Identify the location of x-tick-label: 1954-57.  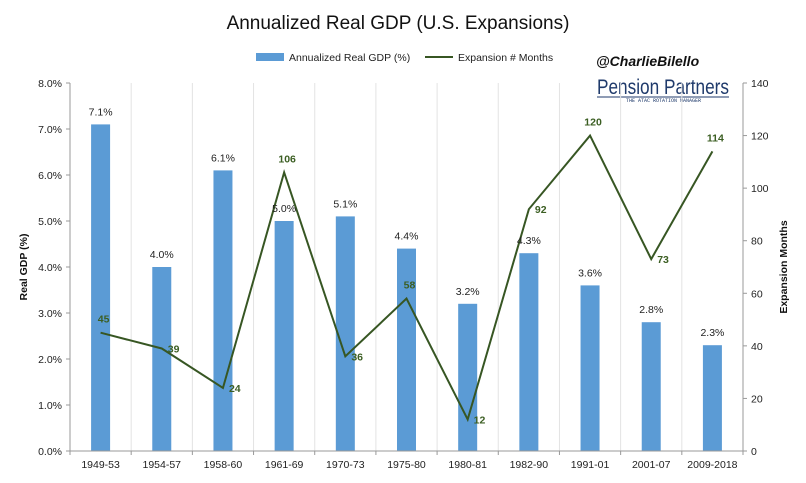
(161, 465).